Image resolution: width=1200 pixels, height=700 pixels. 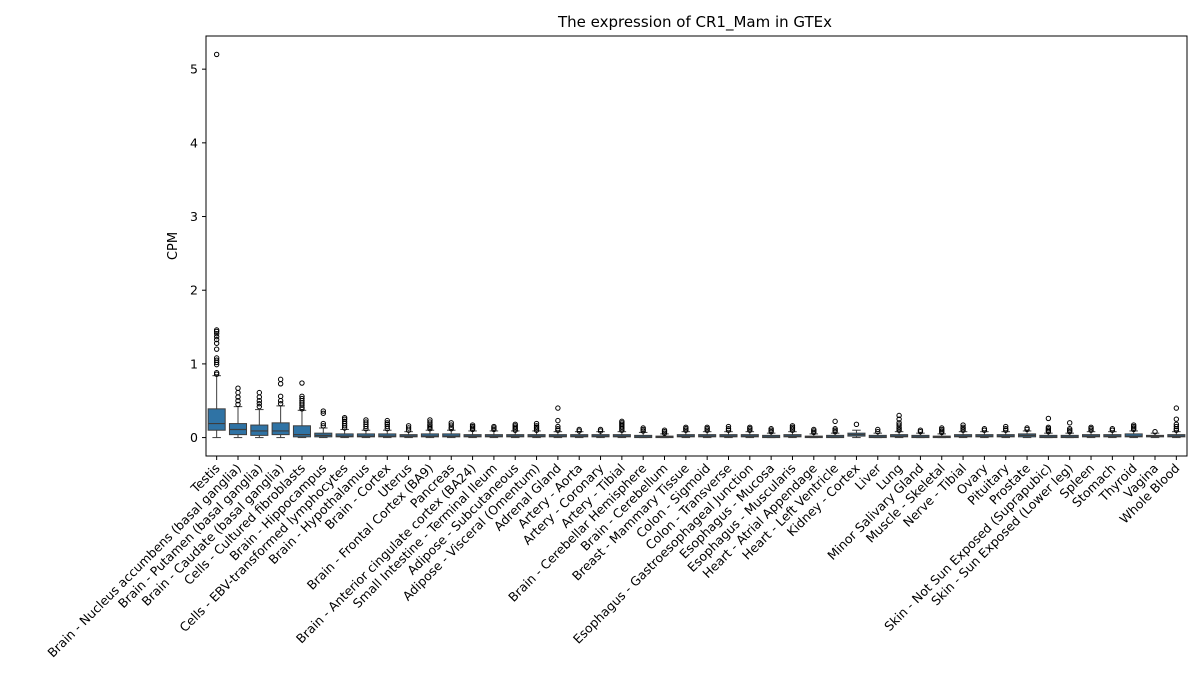 I want to click on chart-title: The expression of CR1_Mam in GTEx, so click(x=694, y=22).